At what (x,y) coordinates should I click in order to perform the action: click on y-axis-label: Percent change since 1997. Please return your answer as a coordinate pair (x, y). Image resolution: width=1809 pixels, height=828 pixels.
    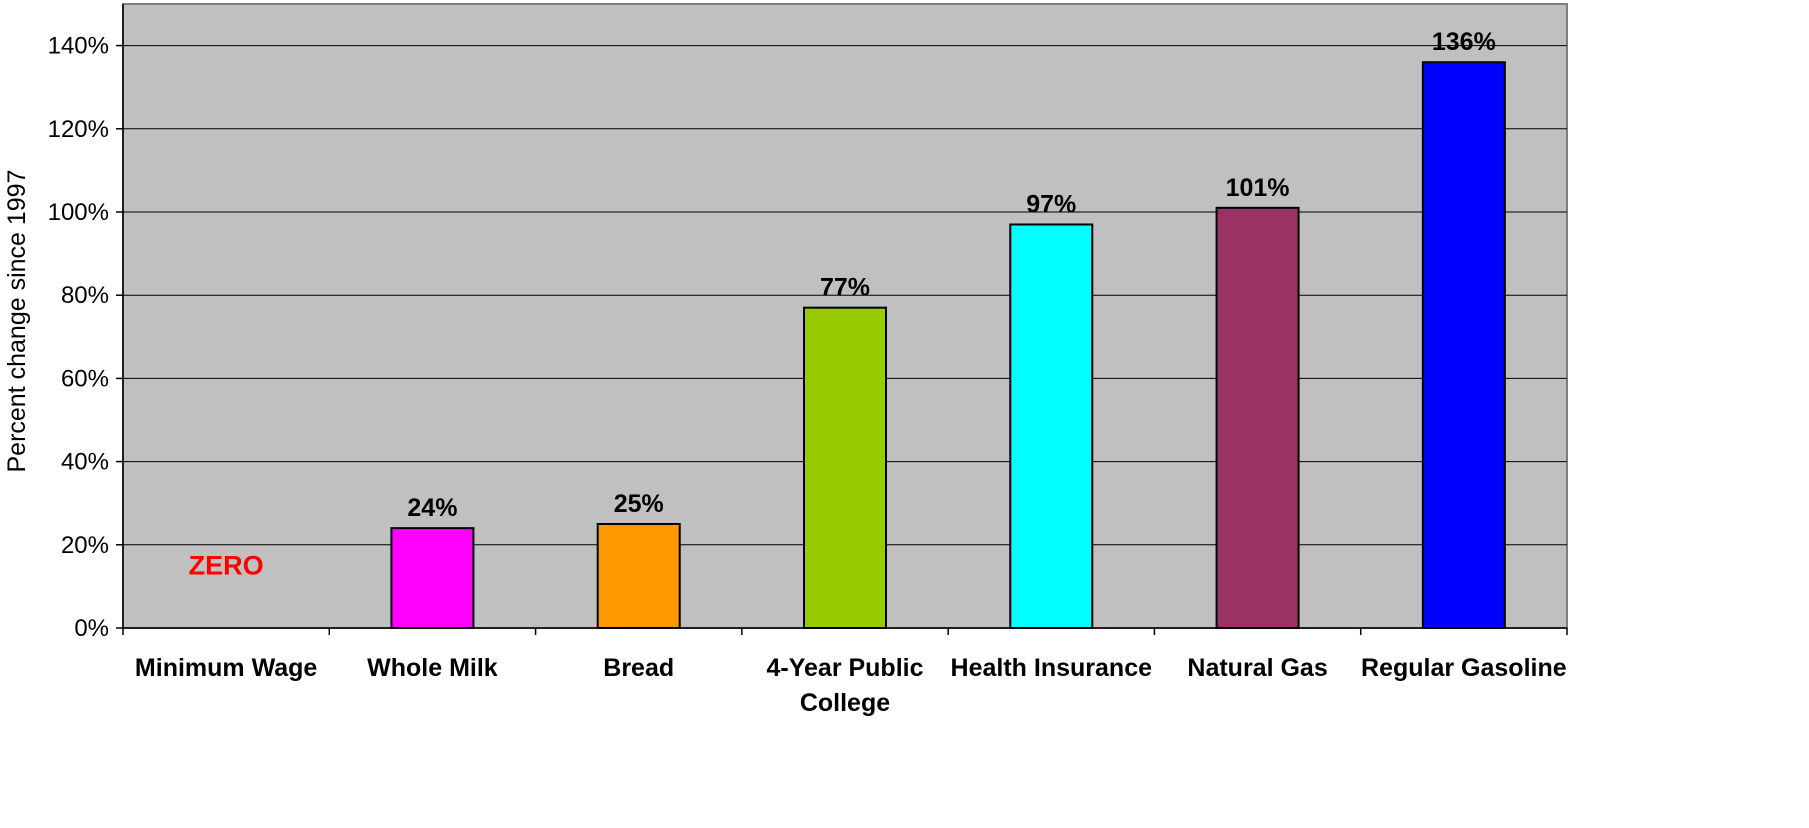
    Looking at the image, I should click on (17, 321).